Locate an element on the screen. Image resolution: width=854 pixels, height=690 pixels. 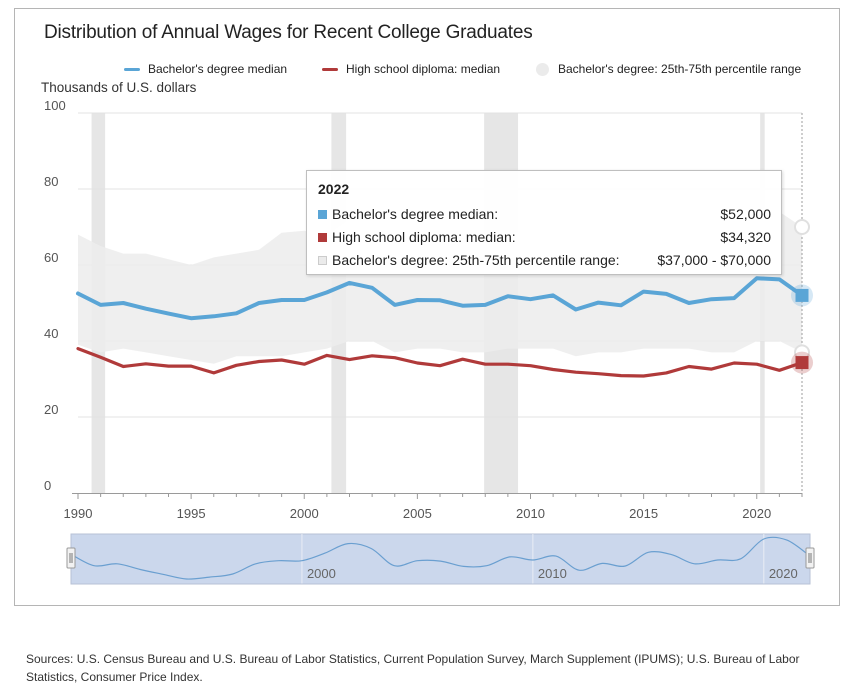
tooltip-row-value: $37,000 - $70,000 is located at coordinates (714, 260).